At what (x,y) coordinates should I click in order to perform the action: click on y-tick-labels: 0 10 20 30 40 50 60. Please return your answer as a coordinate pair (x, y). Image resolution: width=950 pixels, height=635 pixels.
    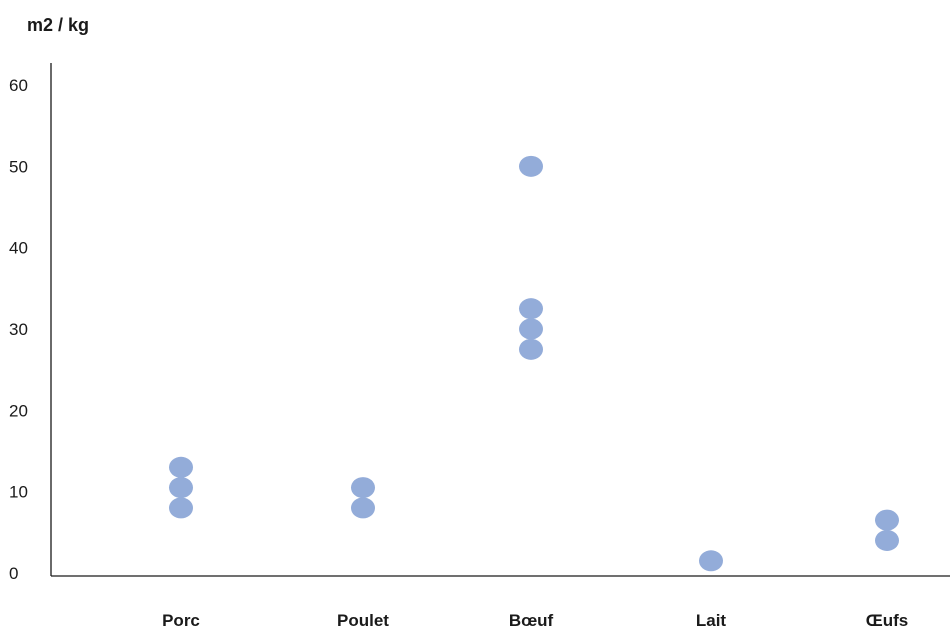
    Looking at the image, I should click on (18, 329).